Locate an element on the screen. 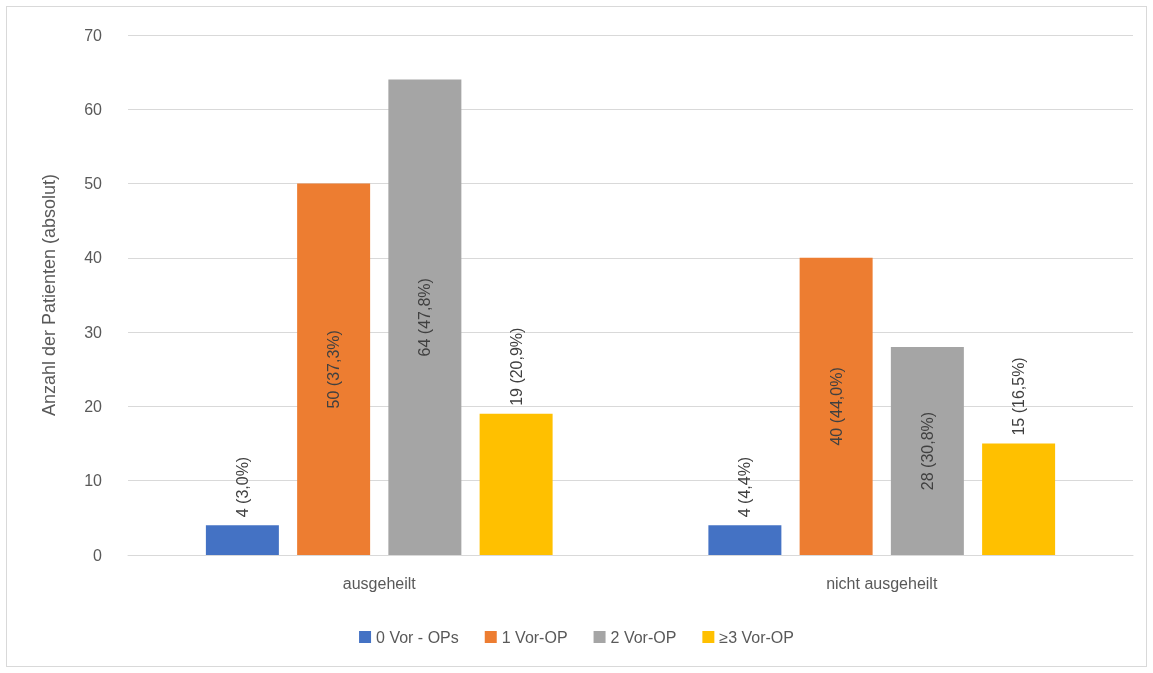 The width and height of the screenshot is (1153, 673). y-tick-label: 10 is located at coordinates (93, 481).